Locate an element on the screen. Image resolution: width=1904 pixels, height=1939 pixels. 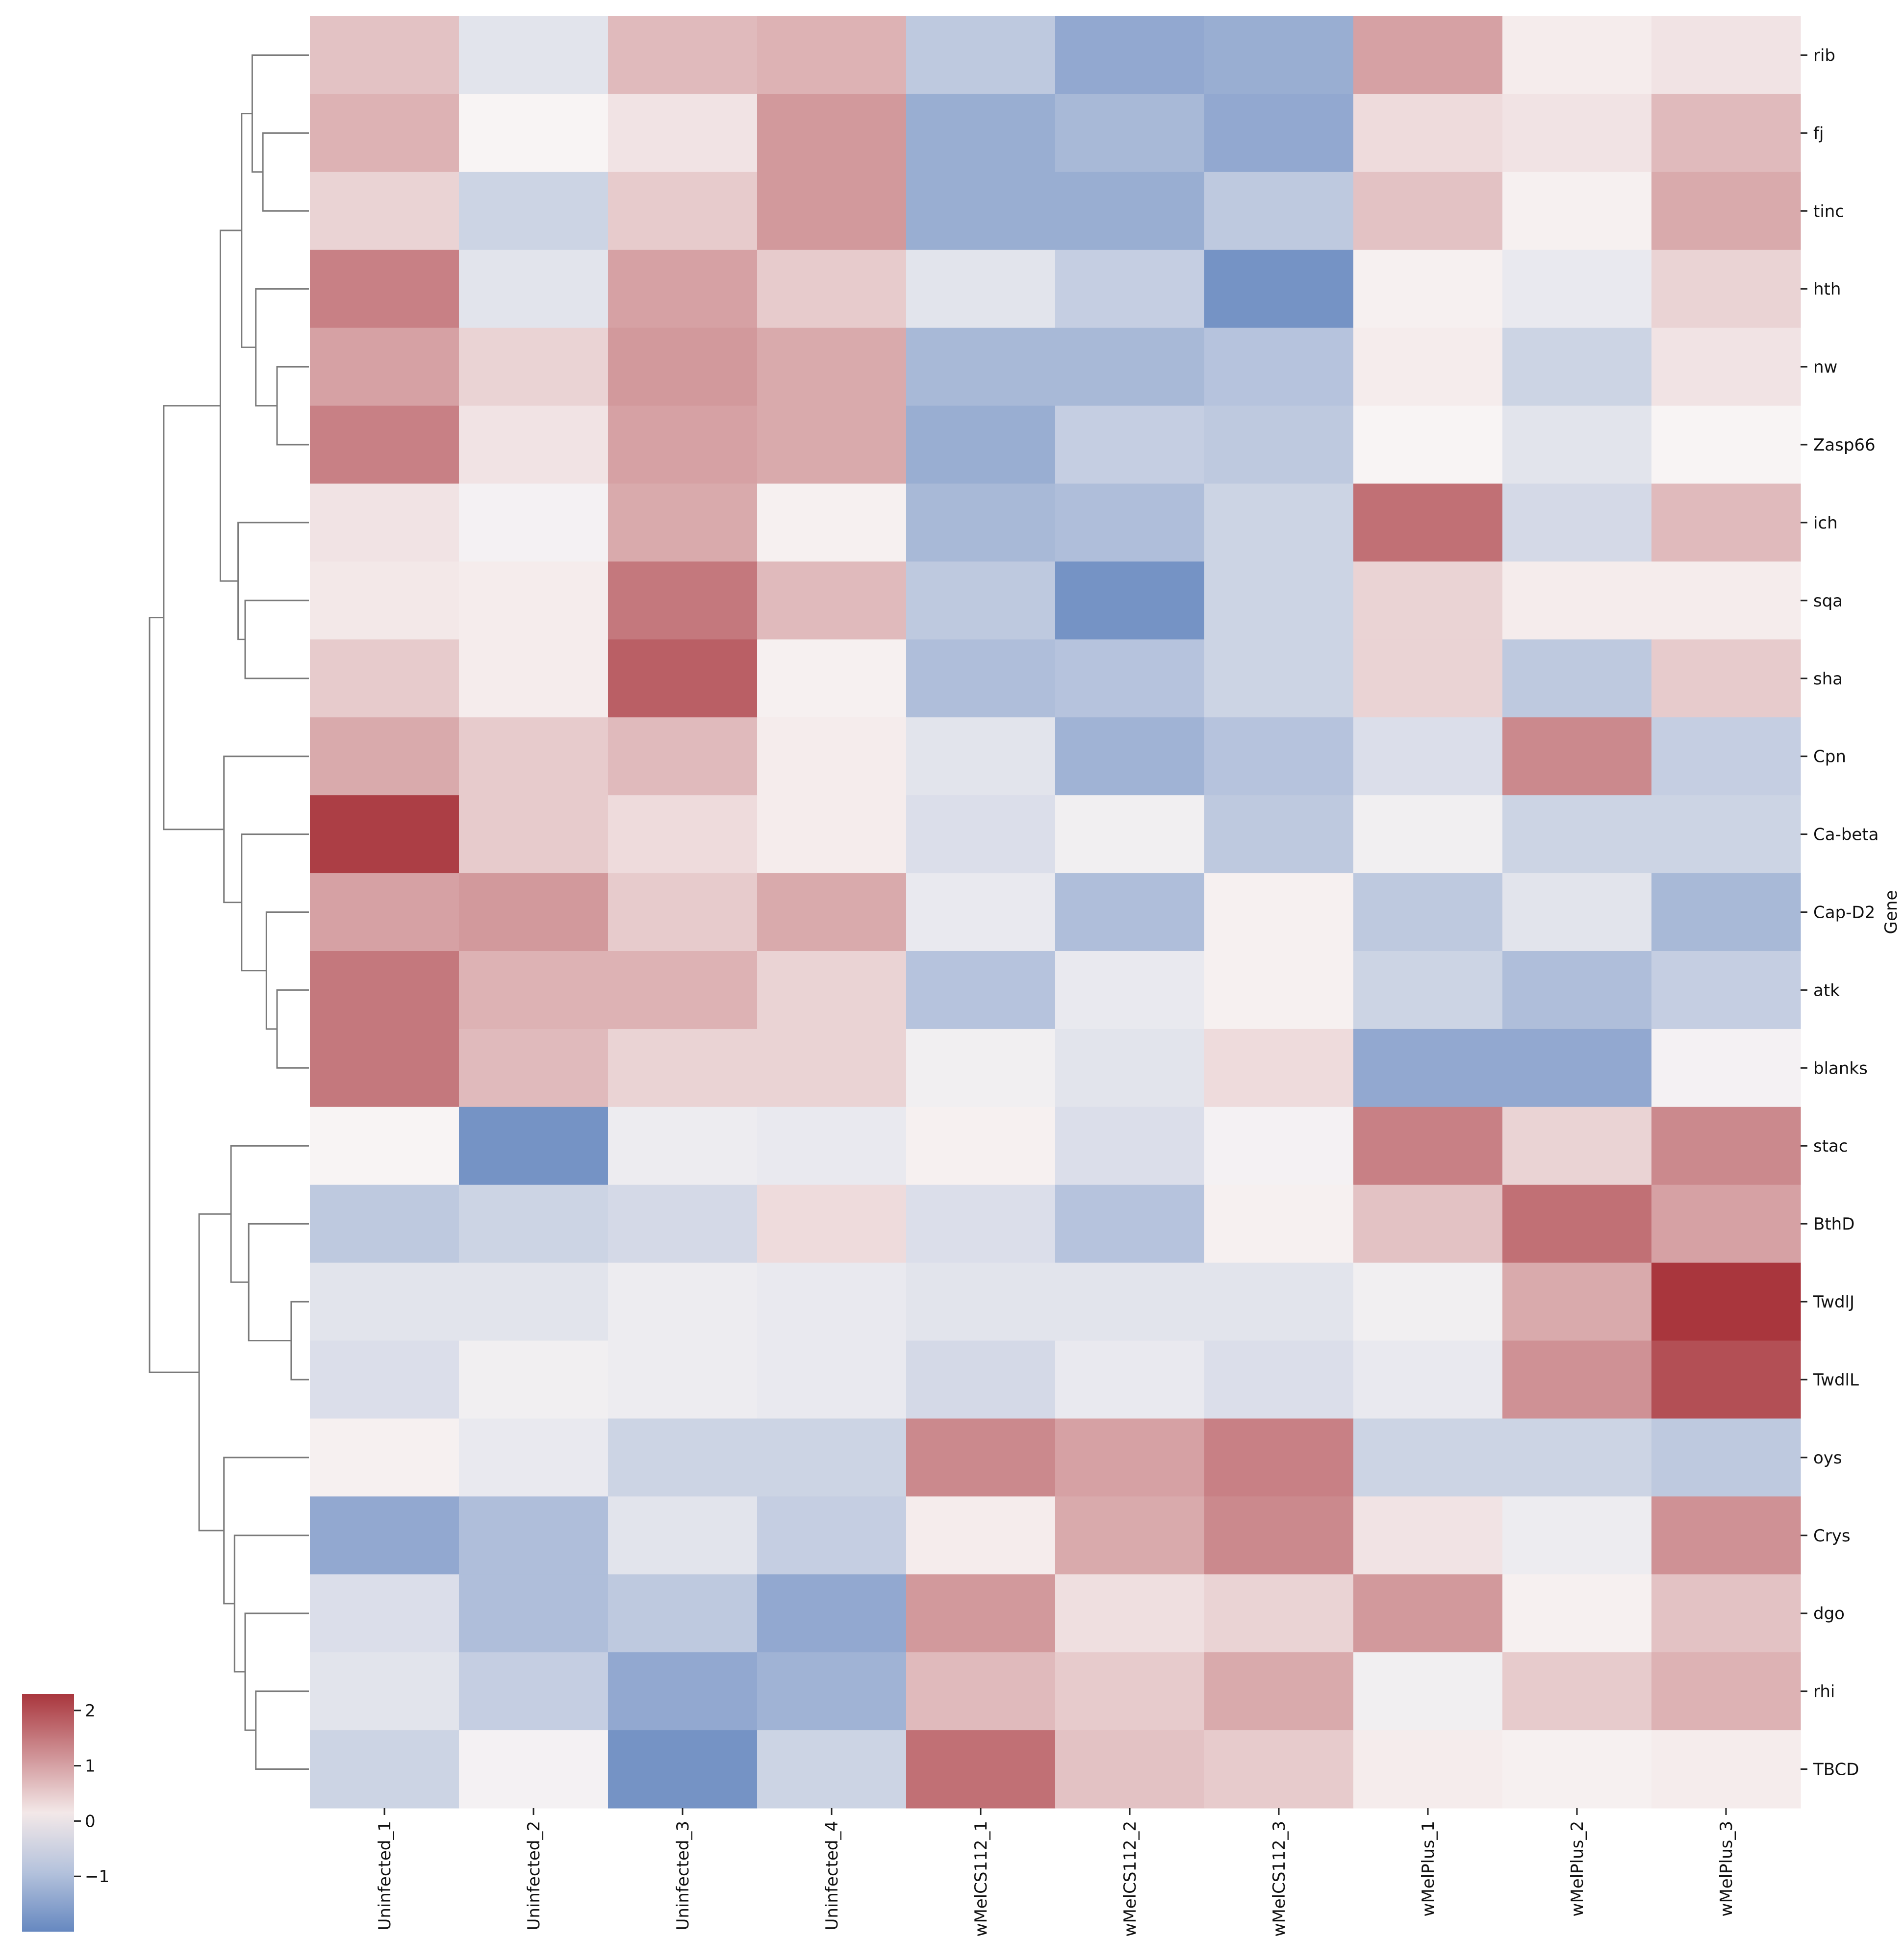
column-label-wMelCS112_3: wMelCS112_3 is located at coordinates (1279, 1879).